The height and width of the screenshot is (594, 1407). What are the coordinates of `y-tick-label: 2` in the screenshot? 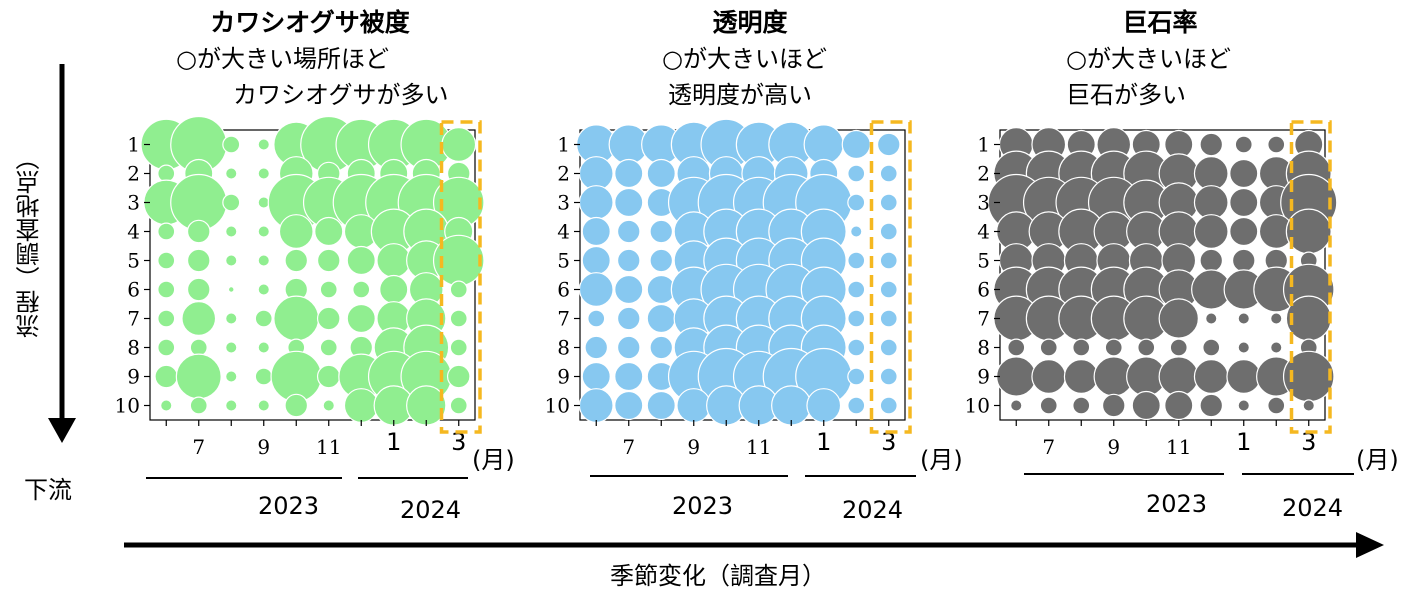 It's located at (983, 174).